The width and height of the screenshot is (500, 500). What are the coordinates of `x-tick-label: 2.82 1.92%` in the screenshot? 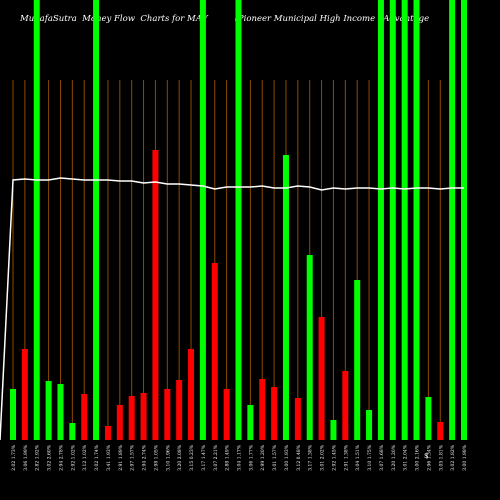 It's located at (38, 457).